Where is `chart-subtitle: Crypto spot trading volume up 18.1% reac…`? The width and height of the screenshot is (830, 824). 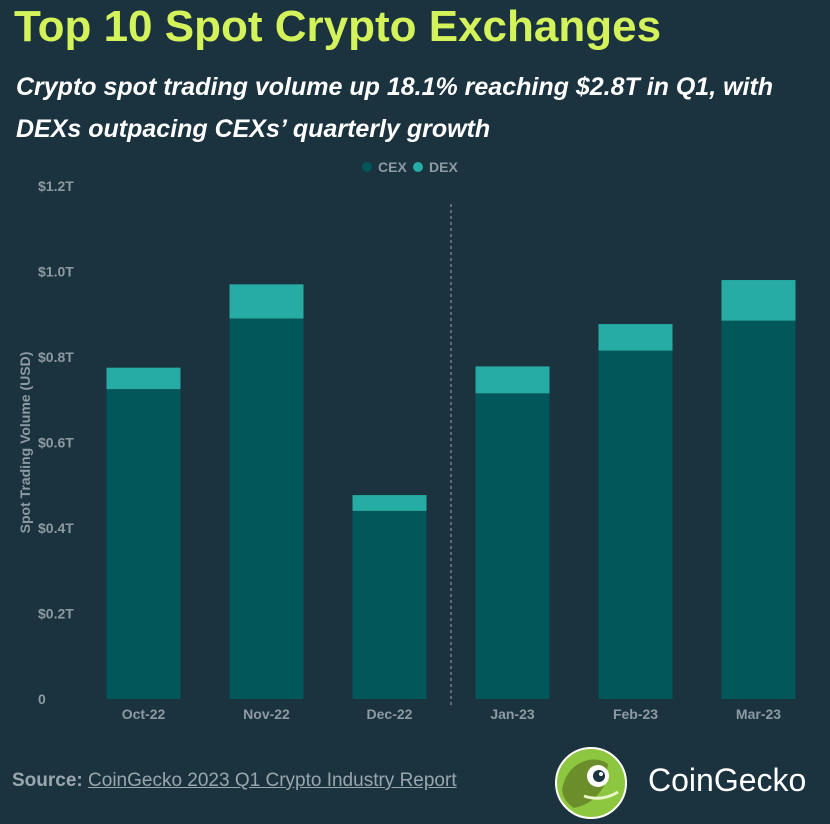
chart-subtitle: Crypto spot trading volume up 18.1% reac… is located at coordinates (395, 108).